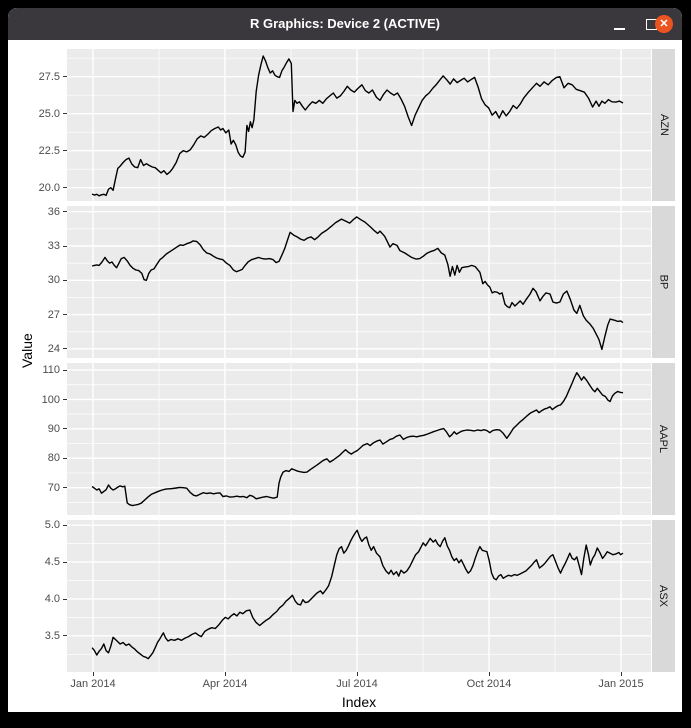 The height and width of the screenshot is (728, 691). Describe the element at coordinates (53, 314) in the screenshot. I see `y-tick-label: 27` at that location.